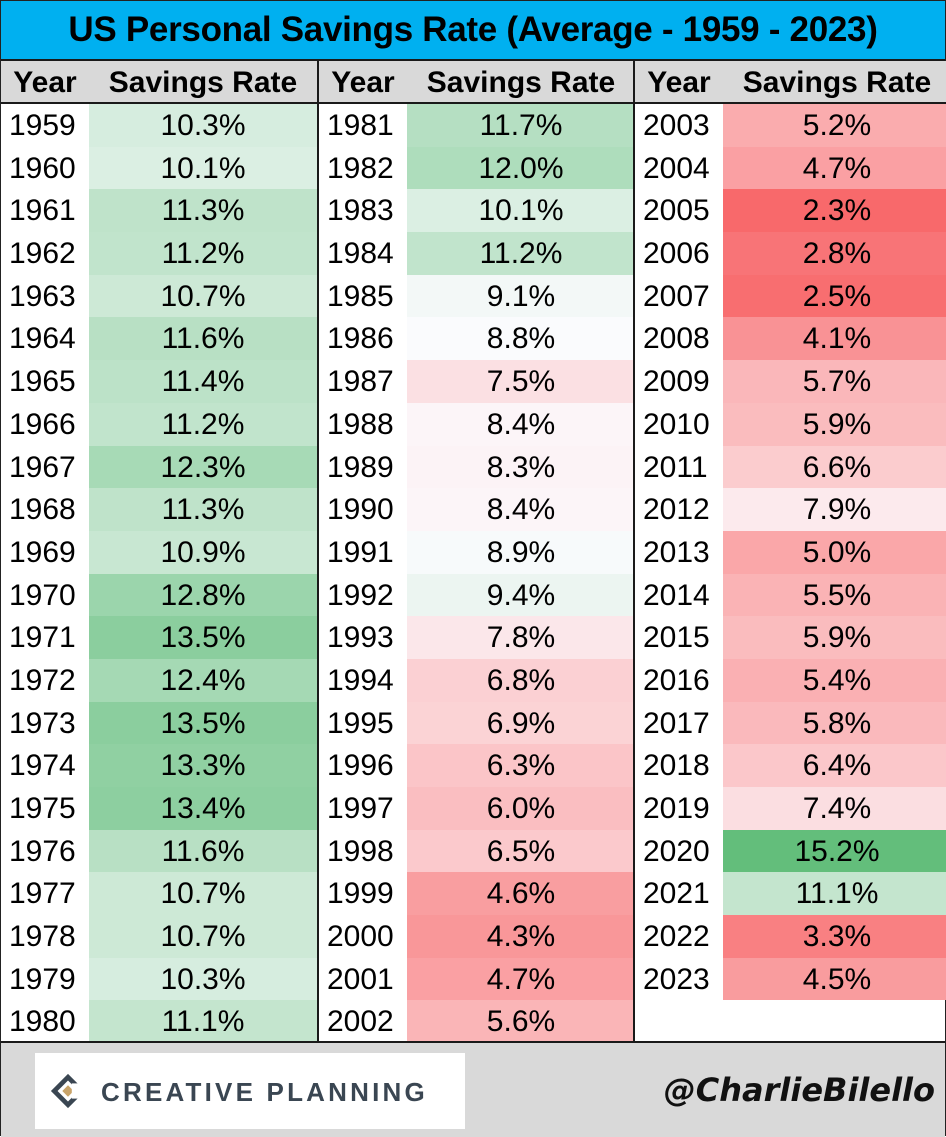 The image size is (946, 1137). What do you see at coordinates (477, 936) in the screenshot?
I see `table-row: 2000 4.3%` at bounding box center [477, 936].